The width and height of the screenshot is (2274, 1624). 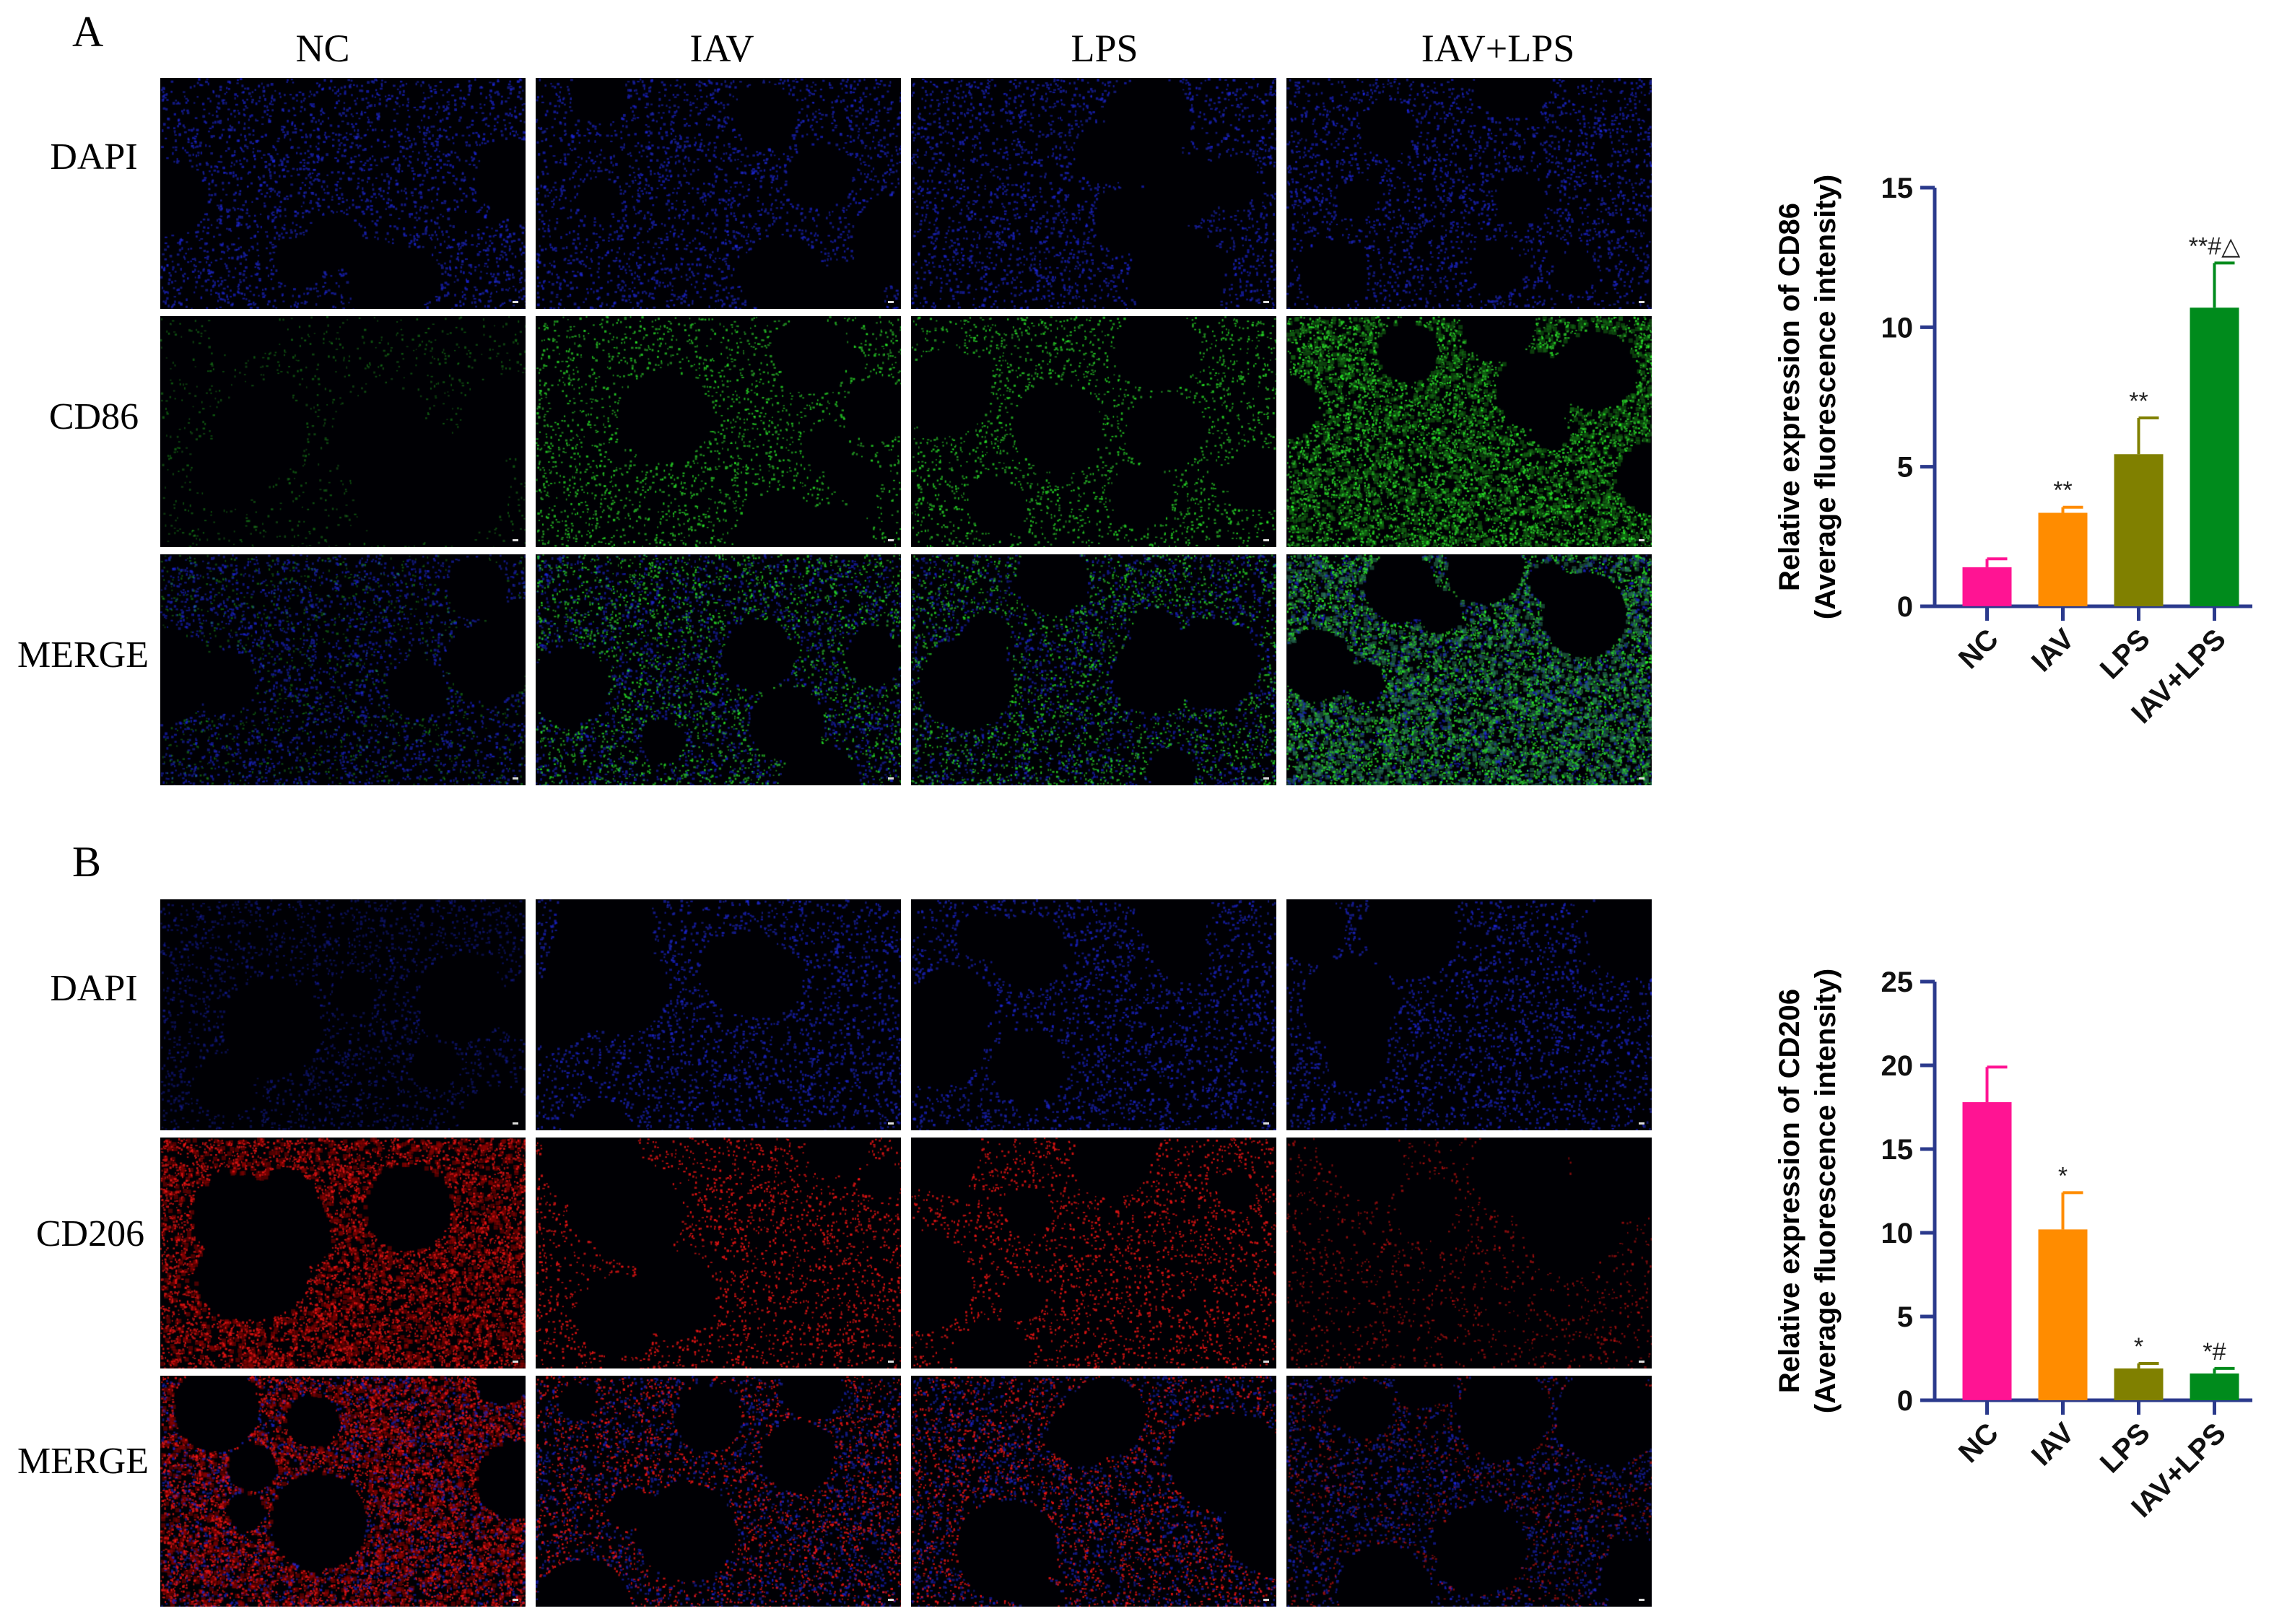 What do you see at coordinates (88, 32) in the screenshot?
I see `panel-letter-a: A` at bounding box center [88, 32].